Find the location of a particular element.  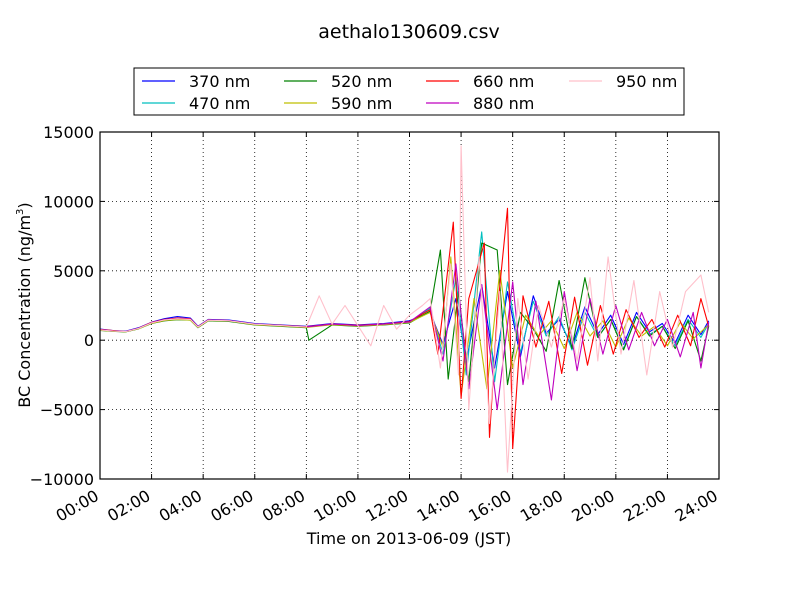

legend-label-950-nm: 950 nm is located at coordinates (646, 81).